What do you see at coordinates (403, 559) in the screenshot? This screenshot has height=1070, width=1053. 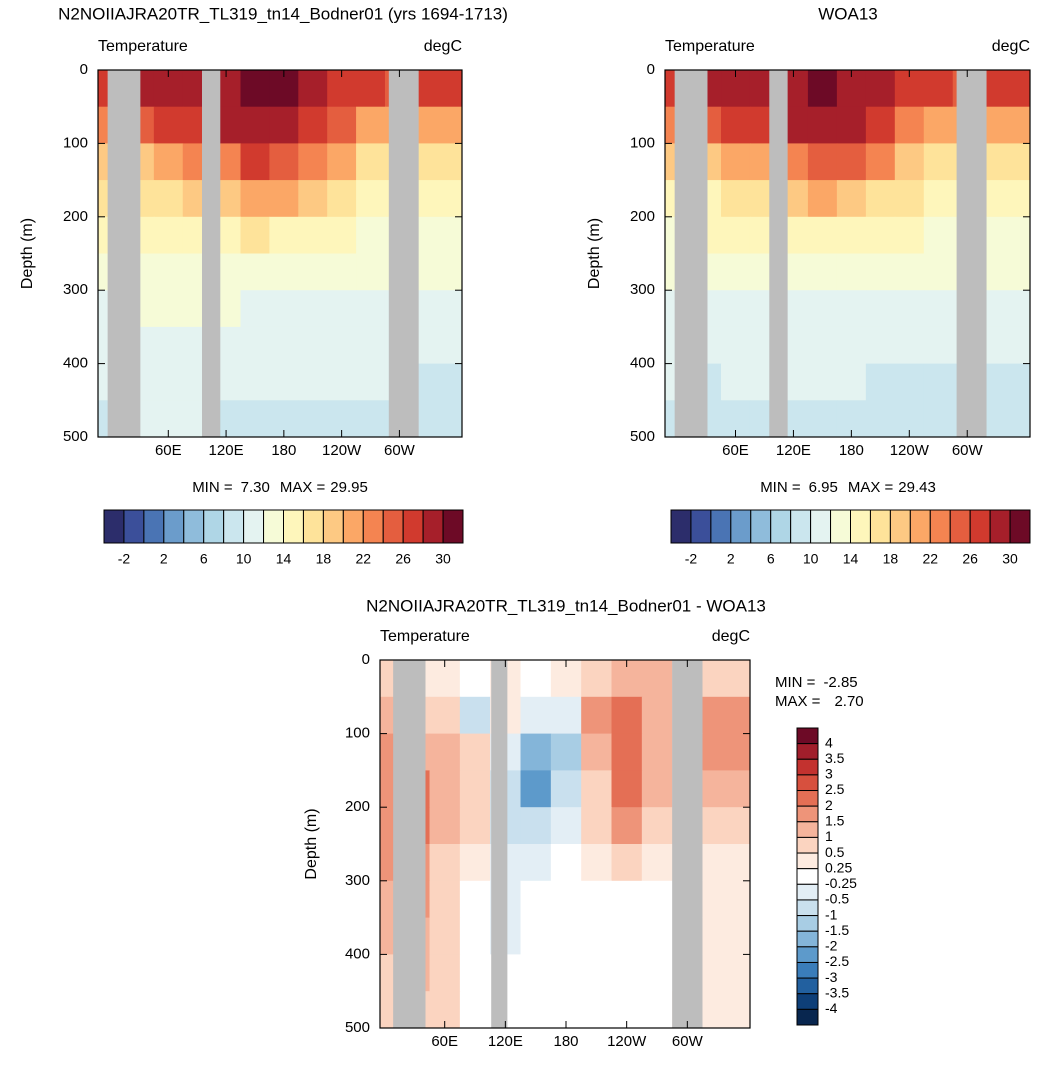 I see `colorbar-label: 26` at bounding box center [403, 559].